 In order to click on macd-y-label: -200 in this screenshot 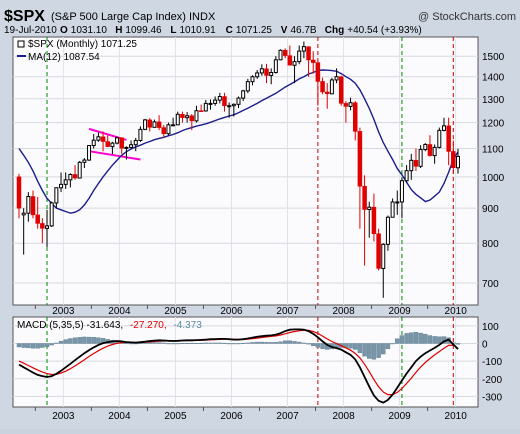, I will do `click(492, 380)`.